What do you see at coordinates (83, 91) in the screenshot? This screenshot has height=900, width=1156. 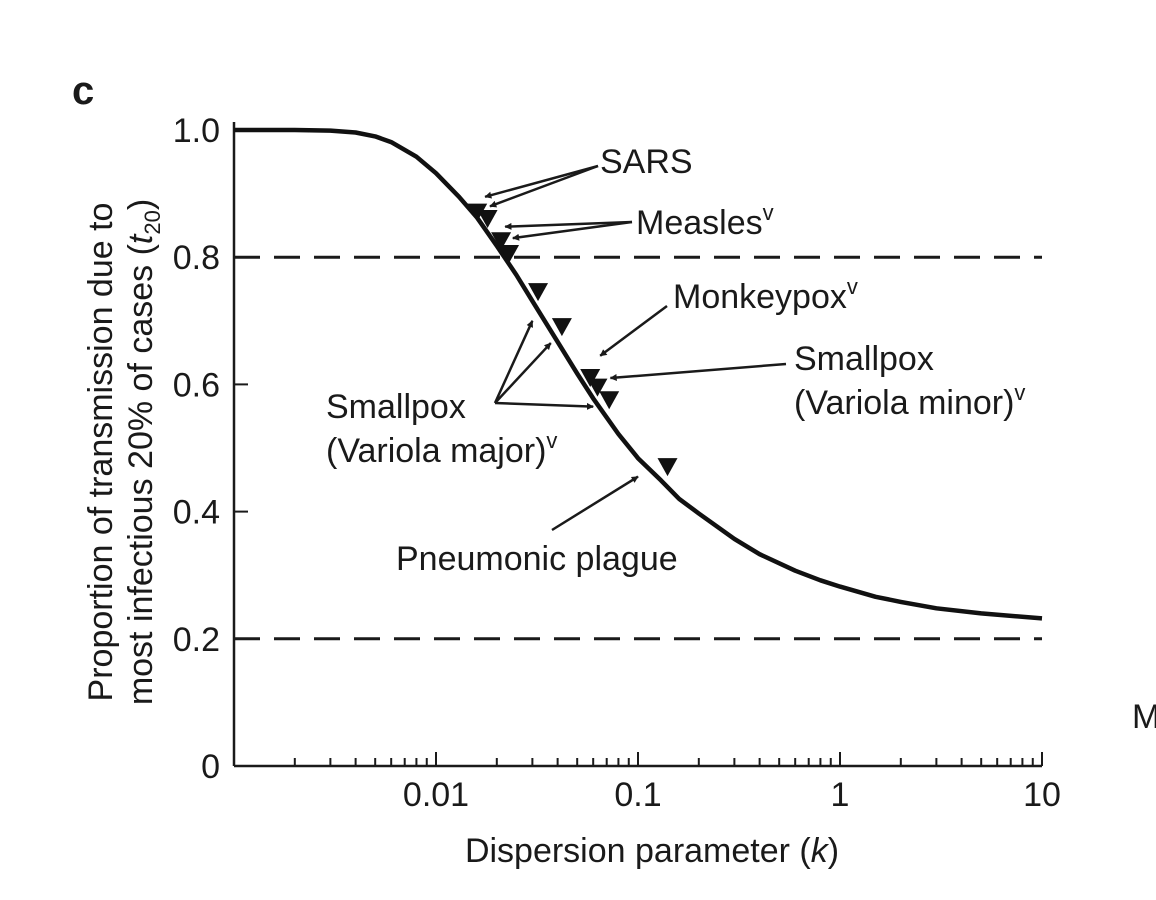 I see `panel-label: c` at bounding box center [83, 91].